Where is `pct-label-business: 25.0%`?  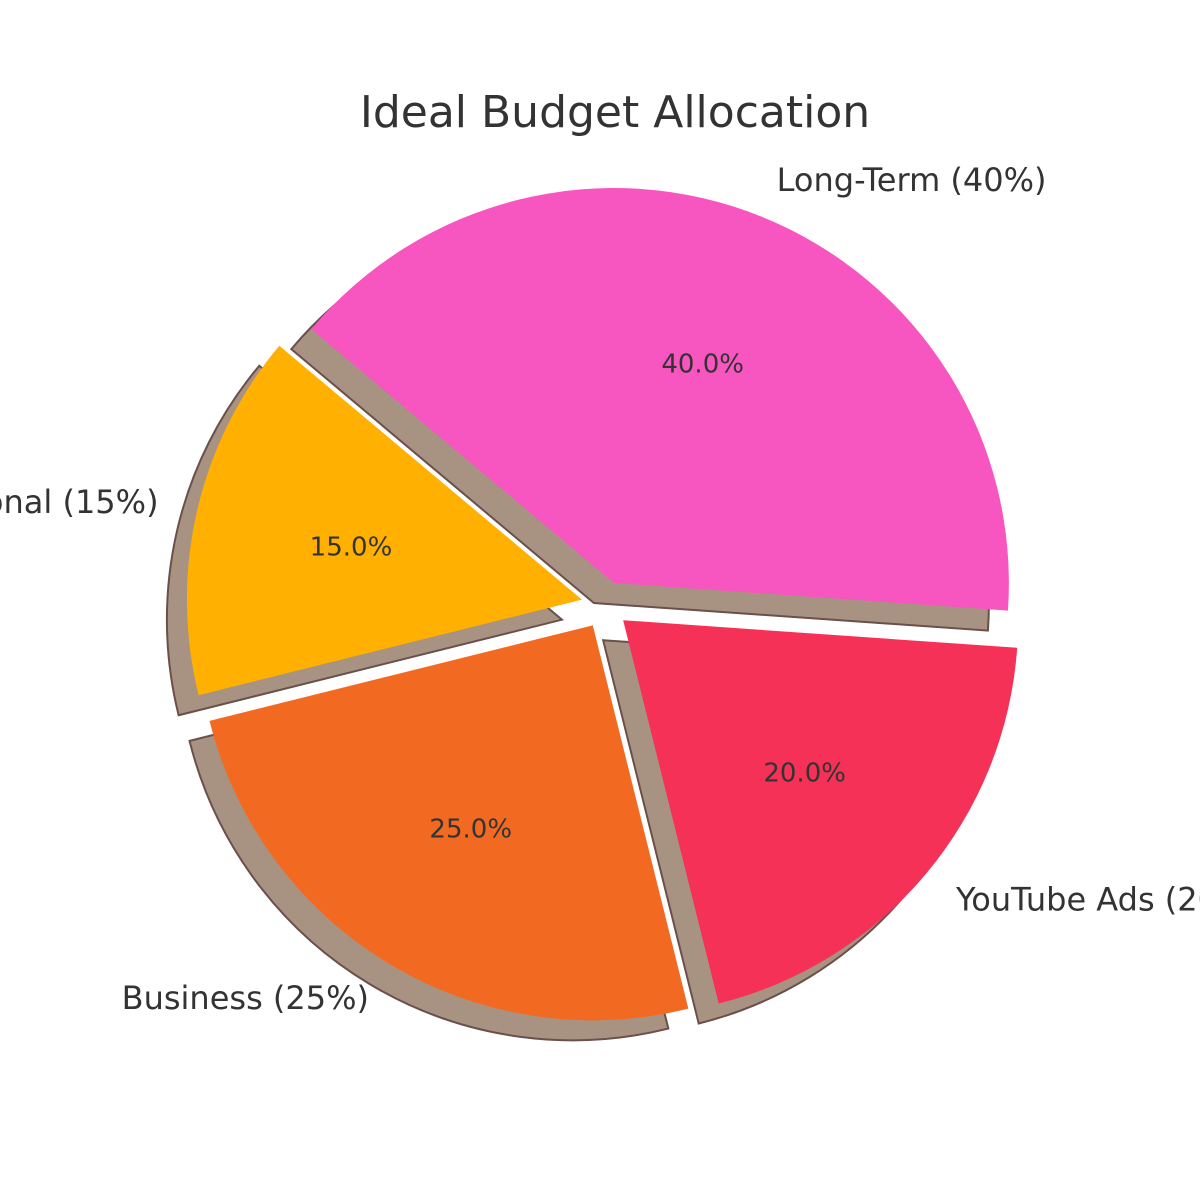
pct-label-business: 25.0% is located at coordinates (470, 829).